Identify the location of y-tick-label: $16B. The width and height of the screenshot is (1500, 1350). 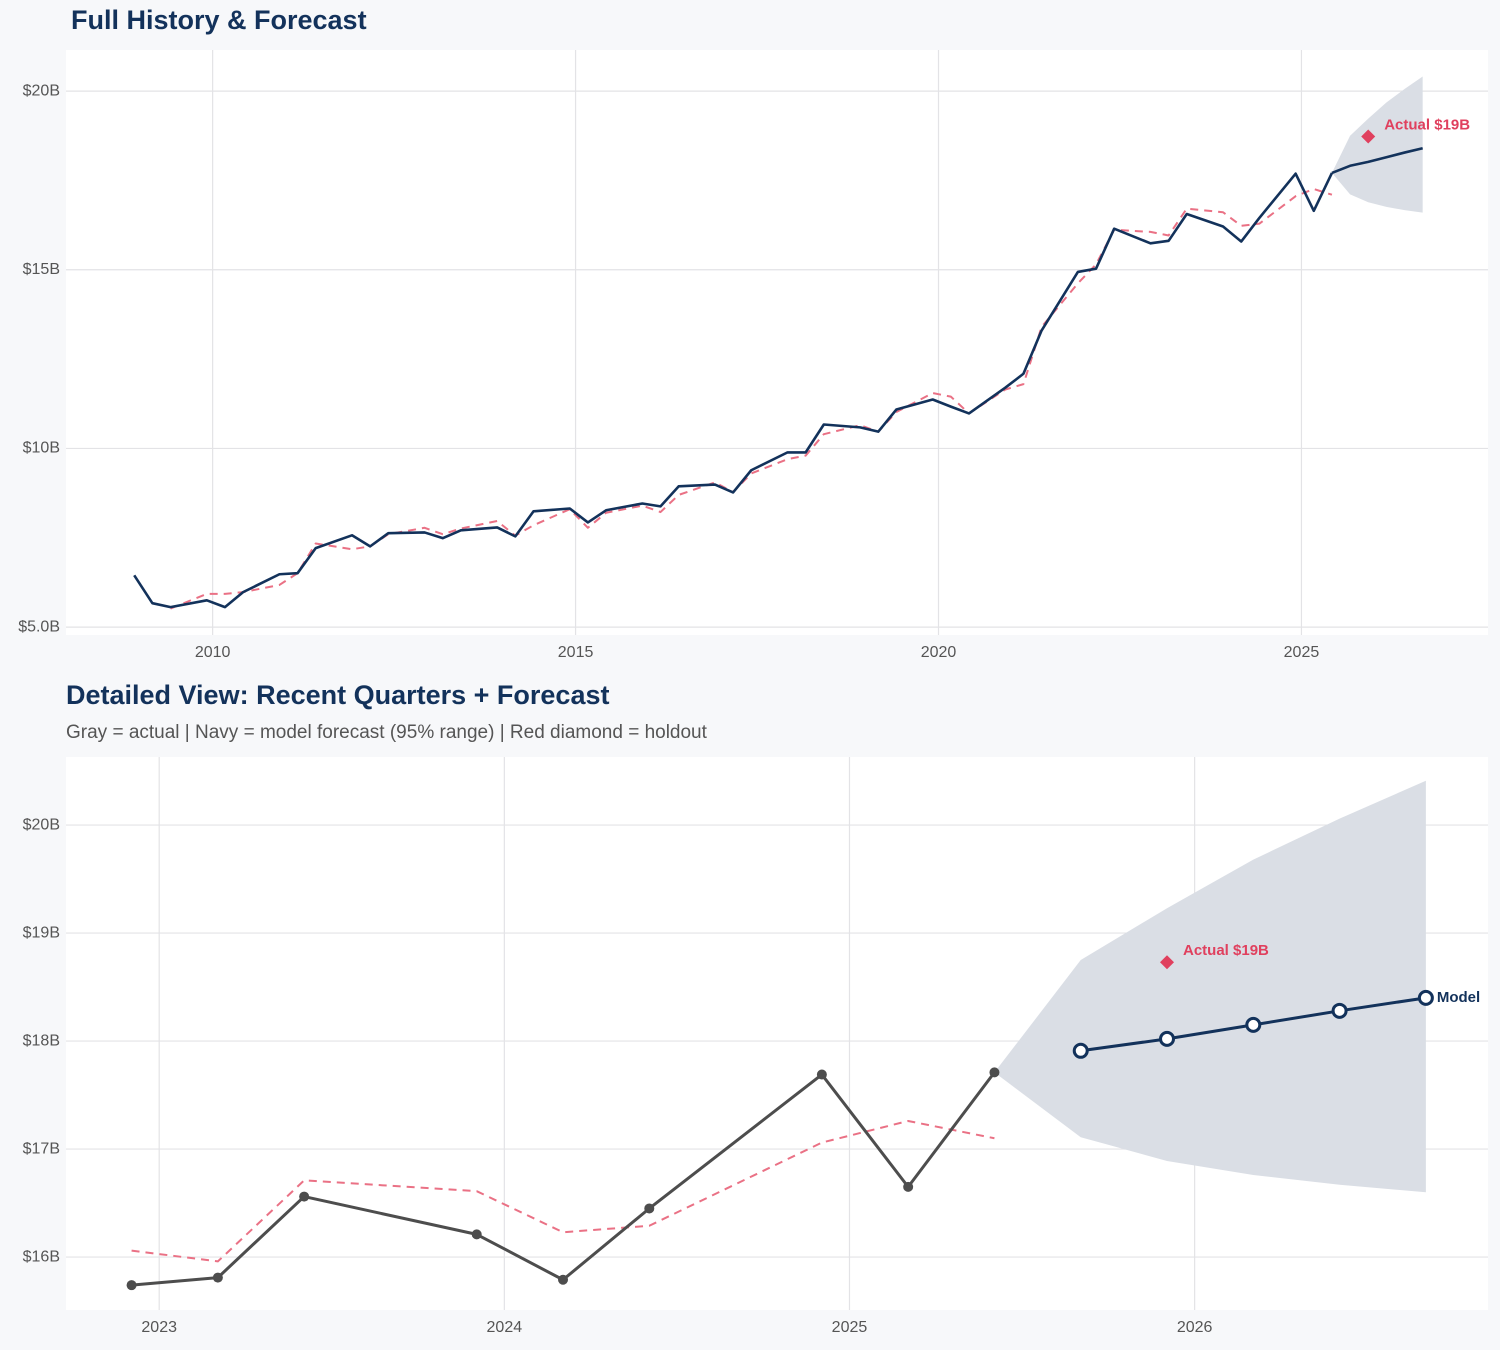
(41, 1256).